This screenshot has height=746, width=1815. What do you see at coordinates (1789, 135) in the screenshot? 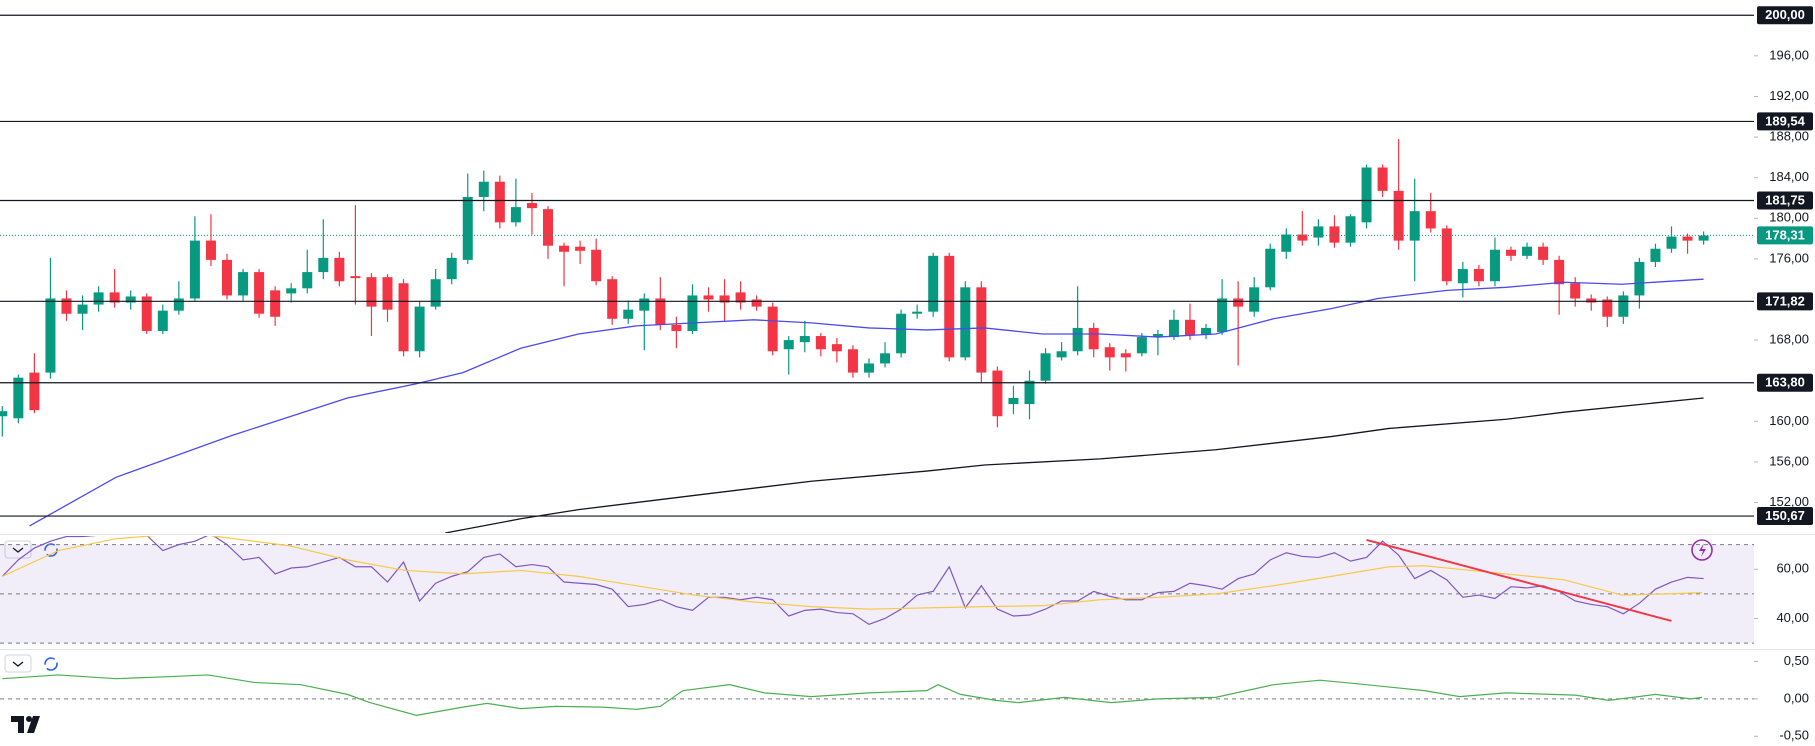
I see `y-tick-label: 188,00` at bounding box center [1789, 135].